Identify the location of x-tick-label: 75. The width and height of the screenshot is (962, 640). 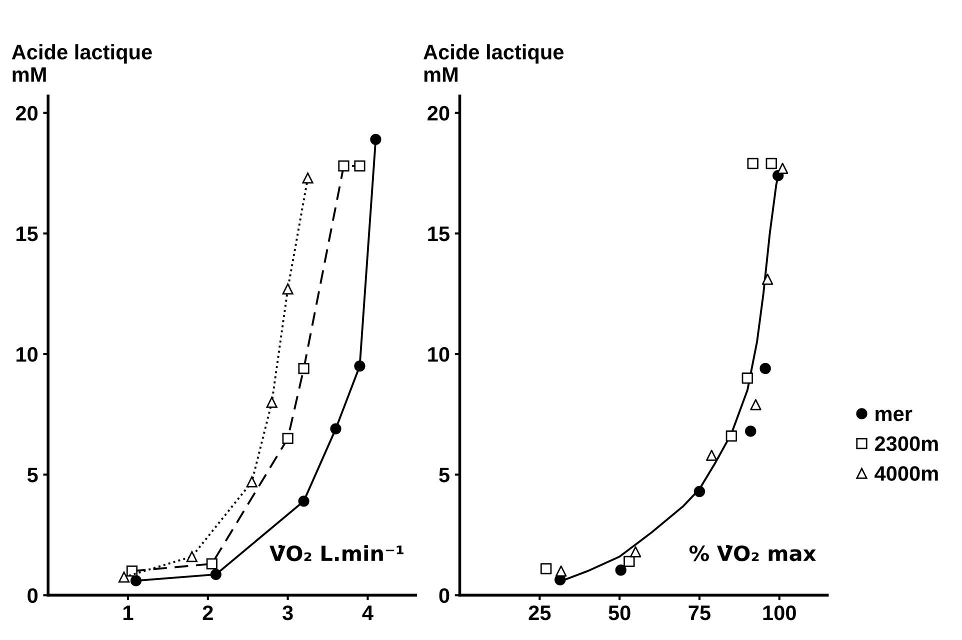
(699, 613).